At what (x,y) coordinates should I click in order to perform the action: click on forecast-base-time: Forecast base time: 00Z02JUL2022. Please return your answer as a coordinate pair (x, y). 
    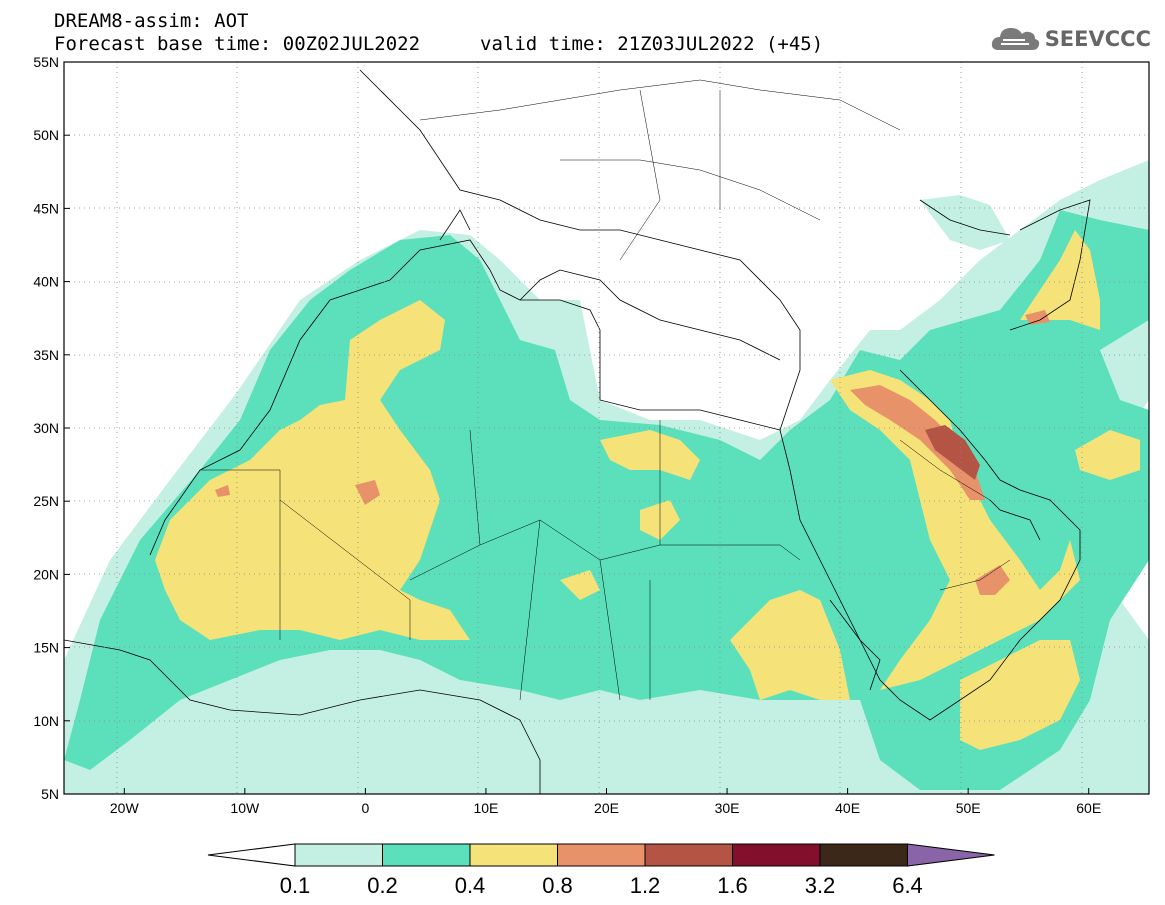
    Looking at the image, I should click on (237, 44).